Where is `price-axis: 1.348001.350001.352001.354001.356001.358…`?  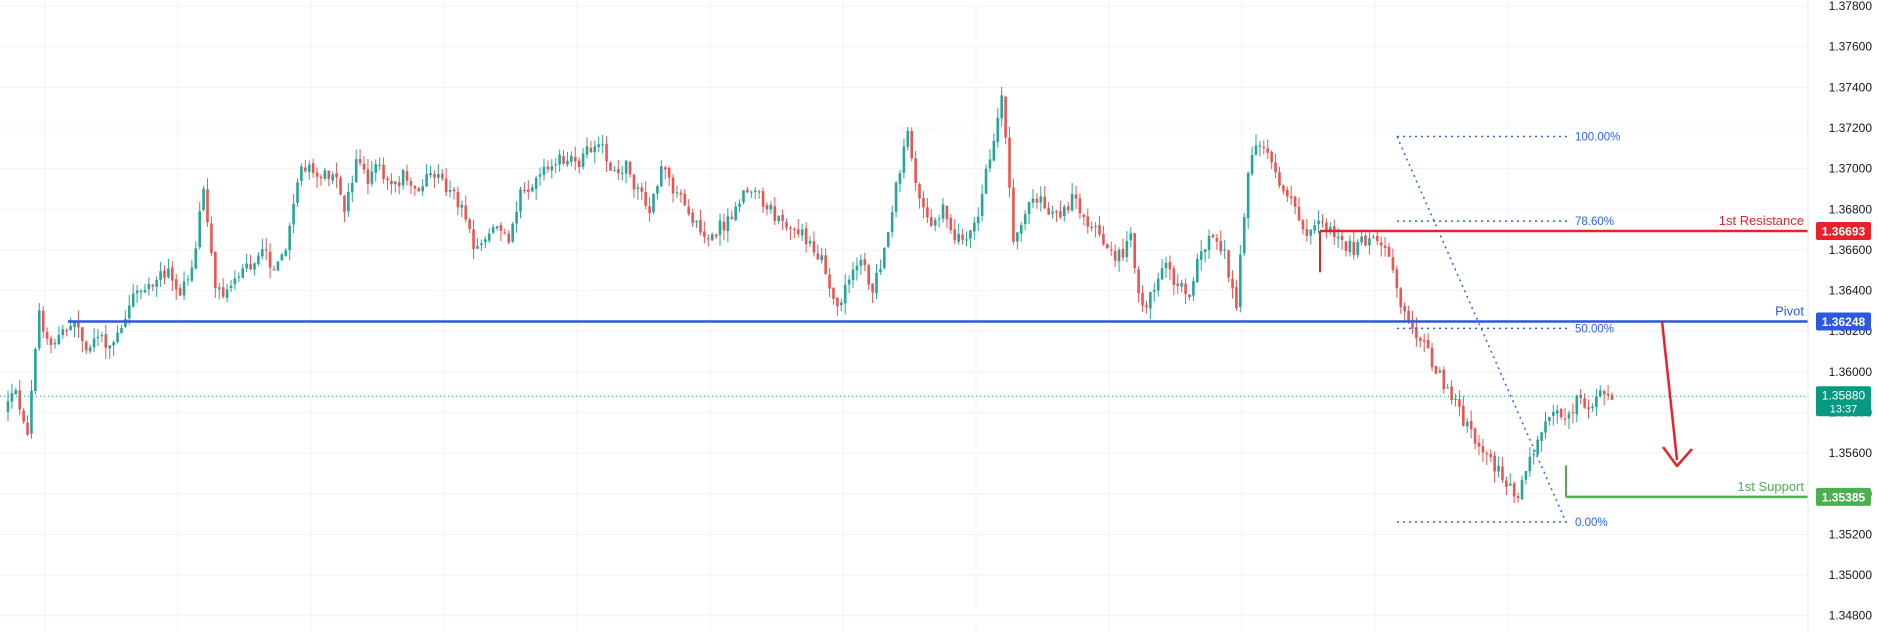 price-axis: 1.348001.350001.352001.354001.356001.358… is located at coordinates (1840, 316).